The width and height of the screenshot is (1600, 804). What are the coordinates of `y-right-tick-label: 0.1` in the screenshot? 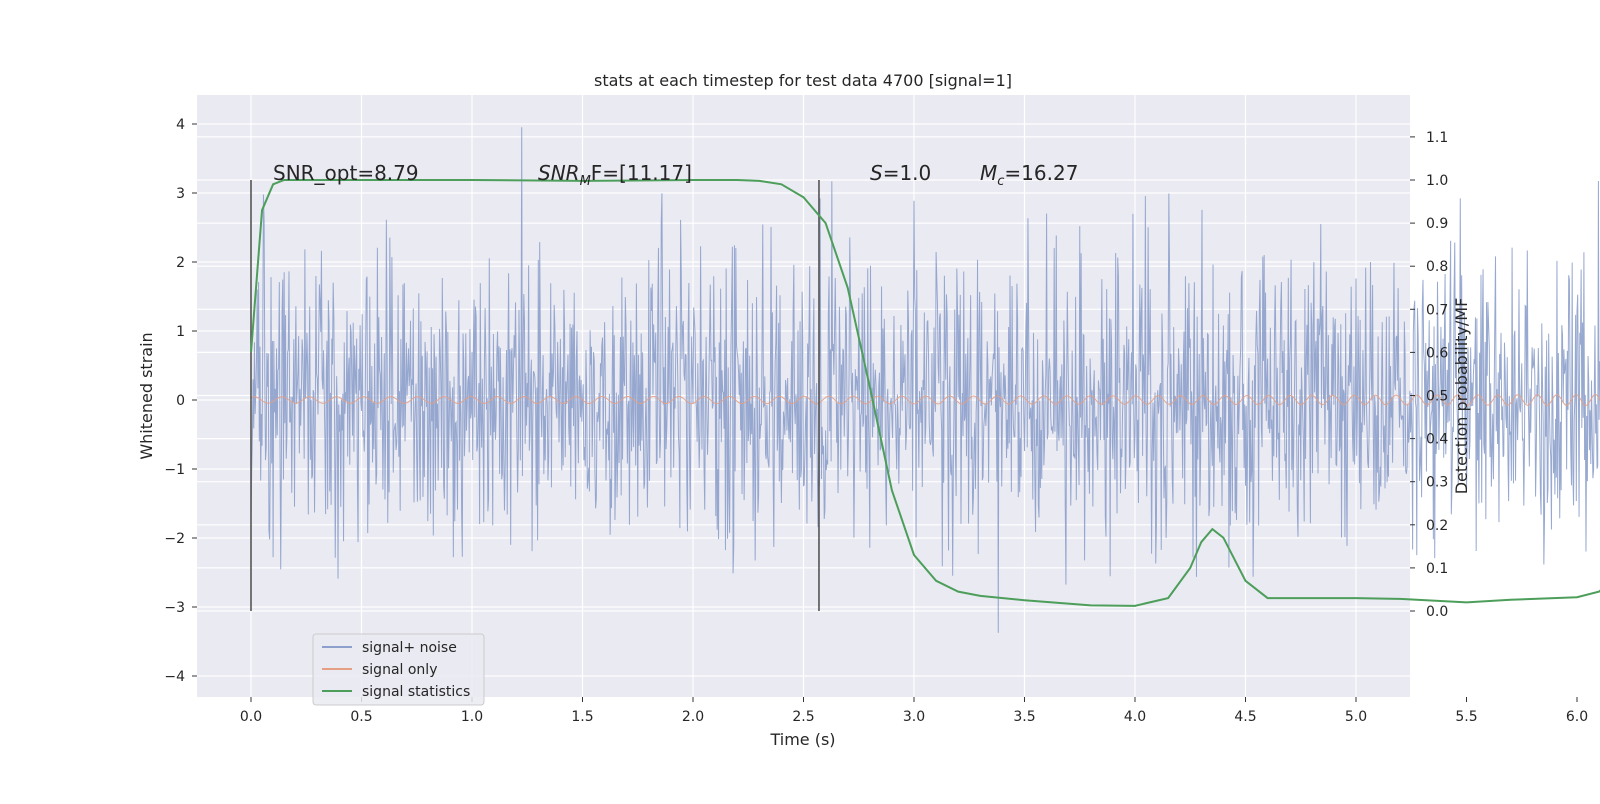 It's located at (1437, 569).